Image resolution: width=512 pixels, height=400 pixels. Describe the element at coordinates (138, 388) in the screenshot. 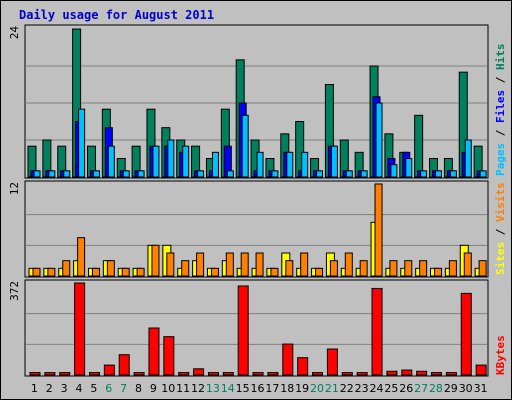

I see `x-tick-label: 8` at that location.